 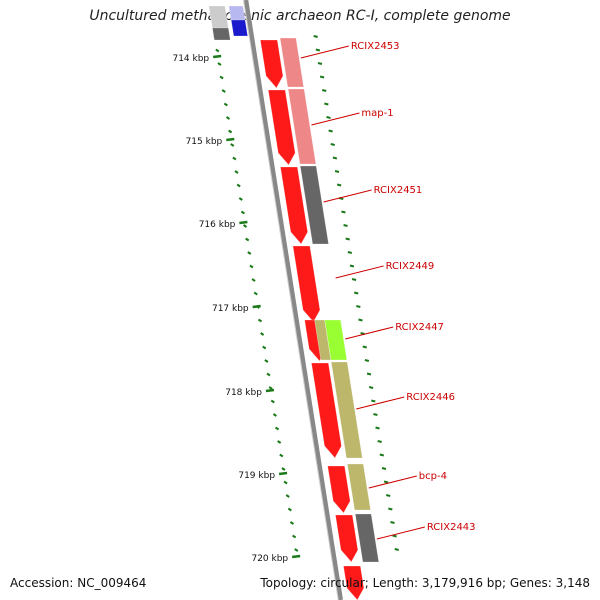 I want to click on tick-label: 716 kbp, so click(x=217, y=225).